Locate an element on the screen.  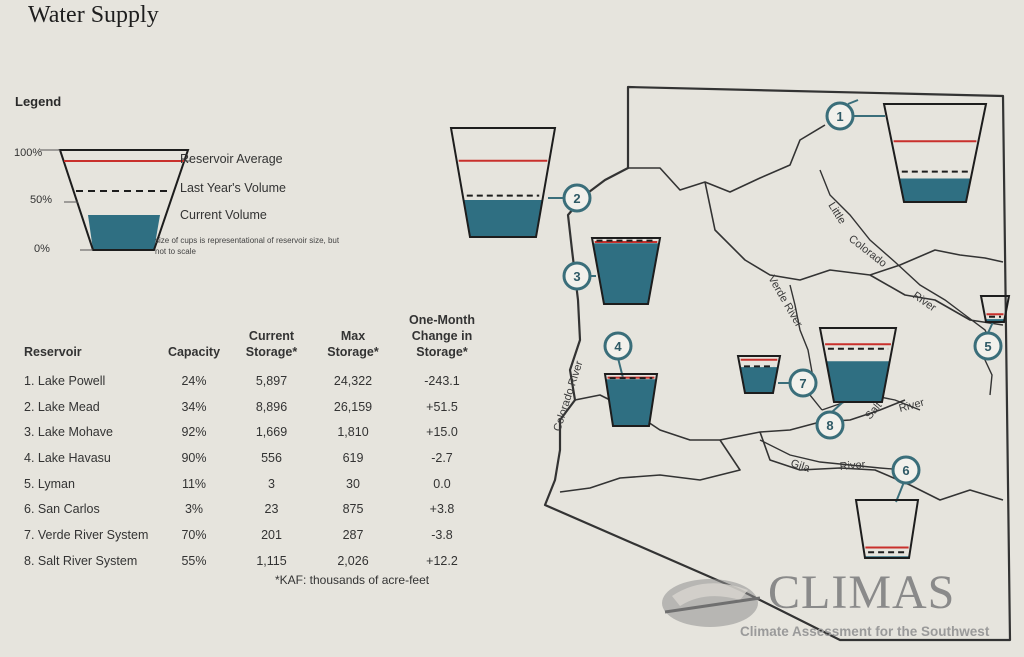
cell-max: 287 is located at coordinates (353, 534).